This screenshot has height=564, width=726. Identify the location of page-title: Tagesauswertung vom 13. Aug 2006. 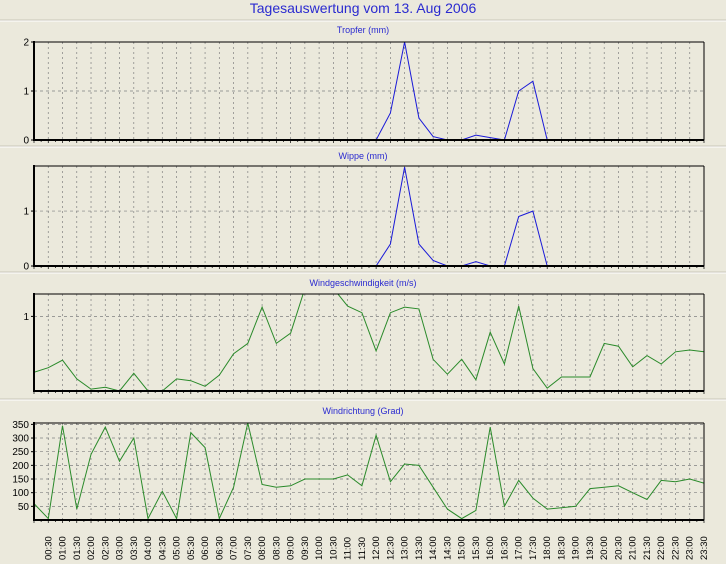
(363, 8).